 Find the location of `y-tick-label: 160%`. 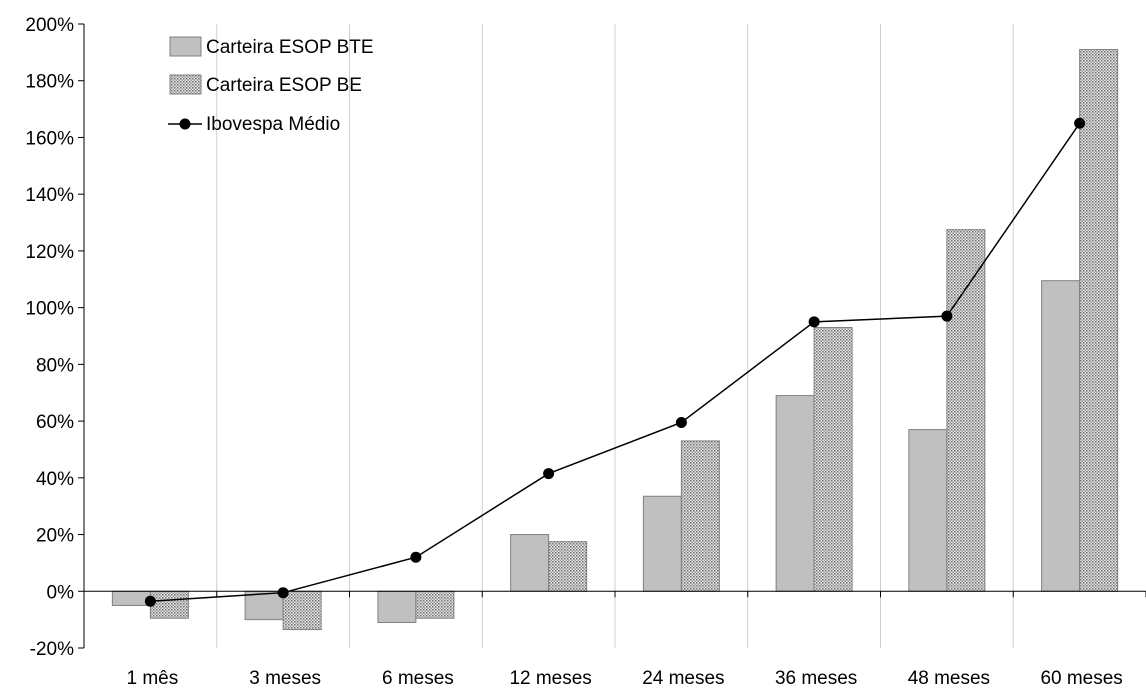

y-tick-label: 160% is located at coordinates (49, 138).